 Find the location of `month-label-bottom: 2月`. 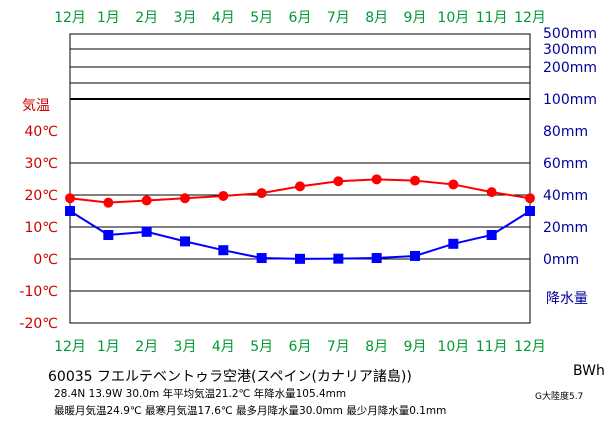

month-label-bottom: 2月 is located at coordinates (146, 347).